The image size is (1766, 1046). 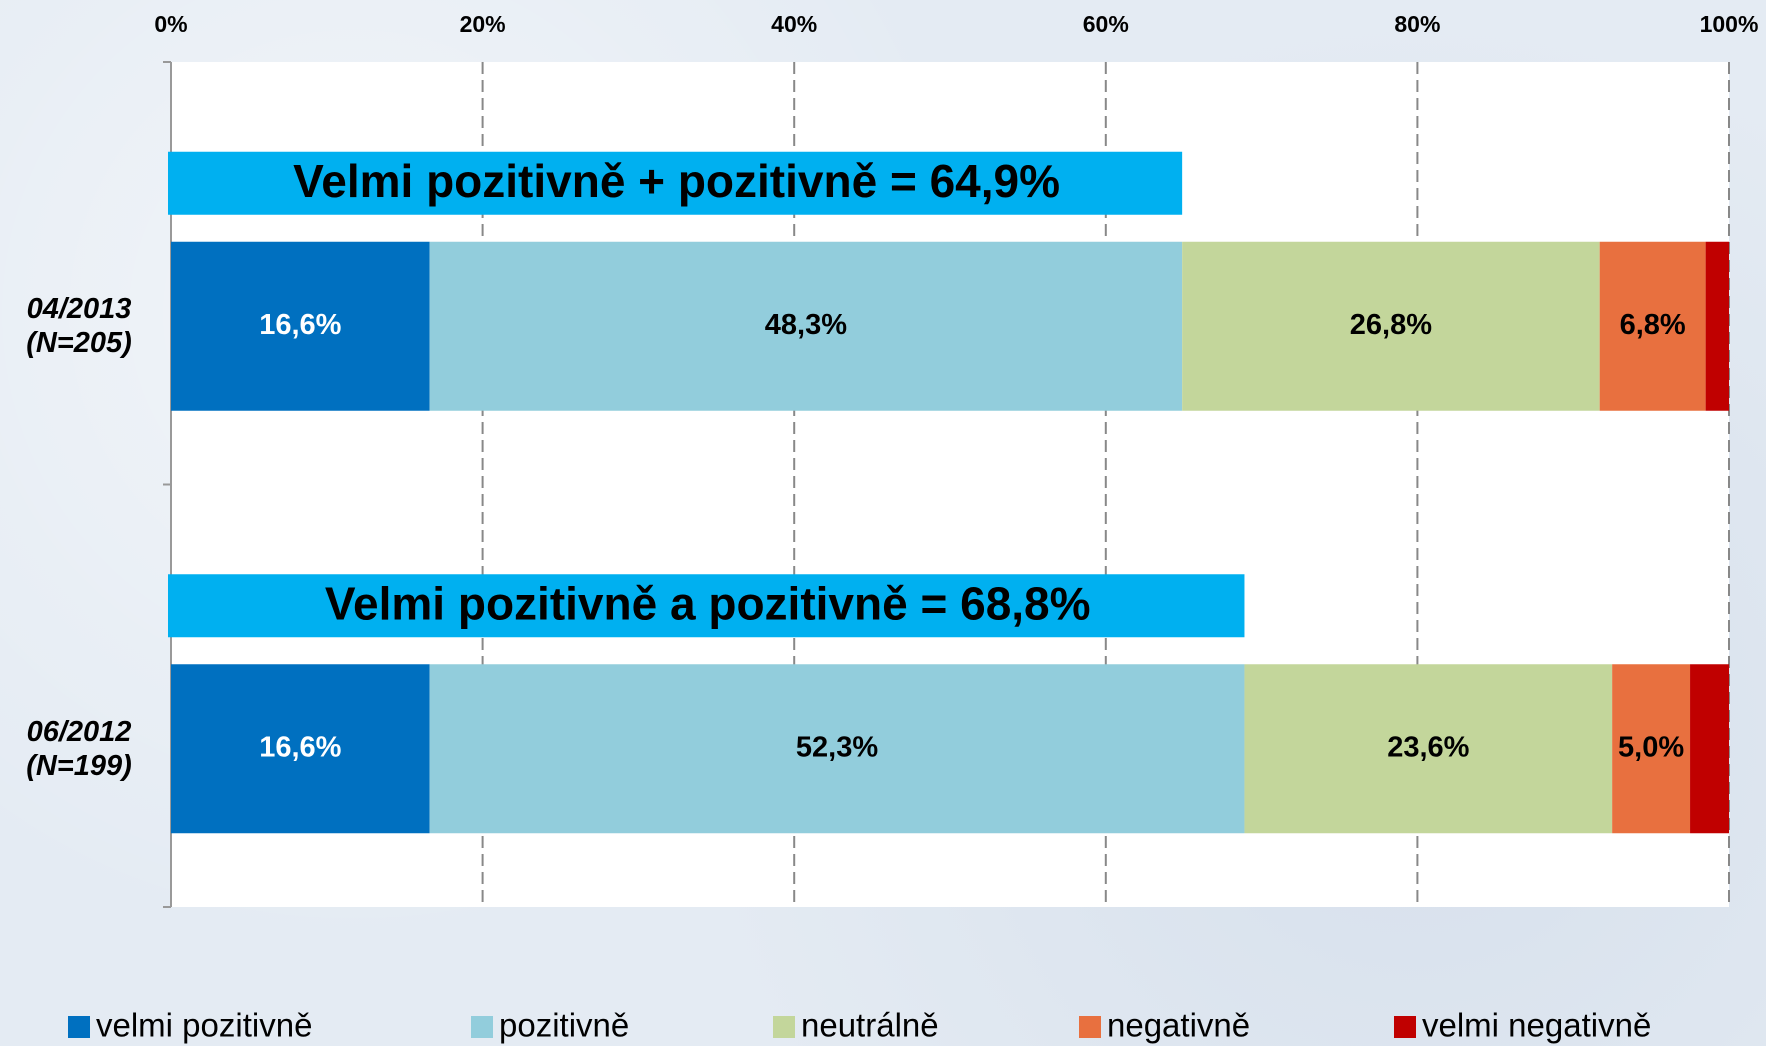 What do you see at coordinates (1536, 1025) in the screenshot?
I see `legend-label: velmi negativně` at bounding box center [1536, 1025].